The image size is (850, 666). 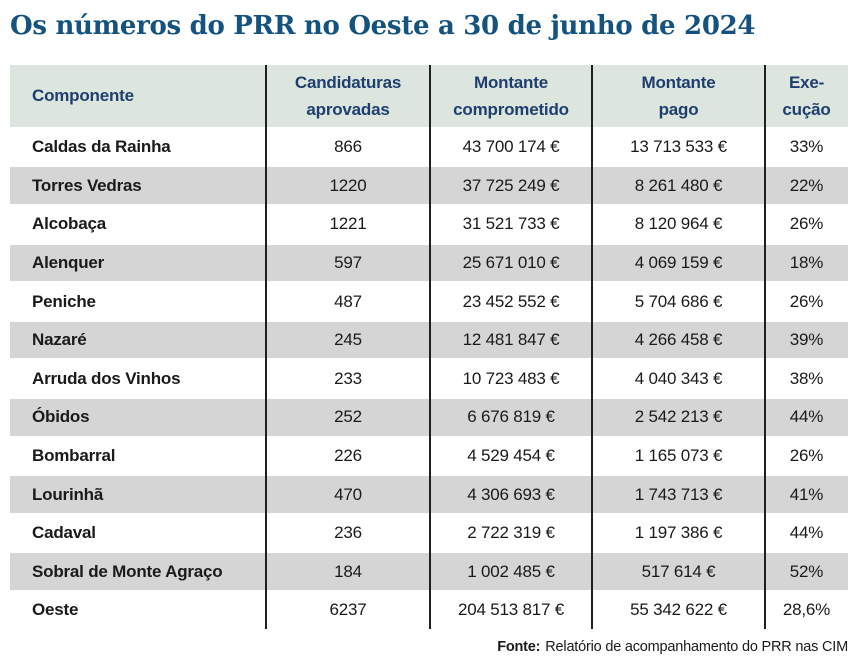 What do you see at coordinates (511, 494) in the screenshot?
I see `committed-value: 4 306 693 €` at bounding box center [511, 494].